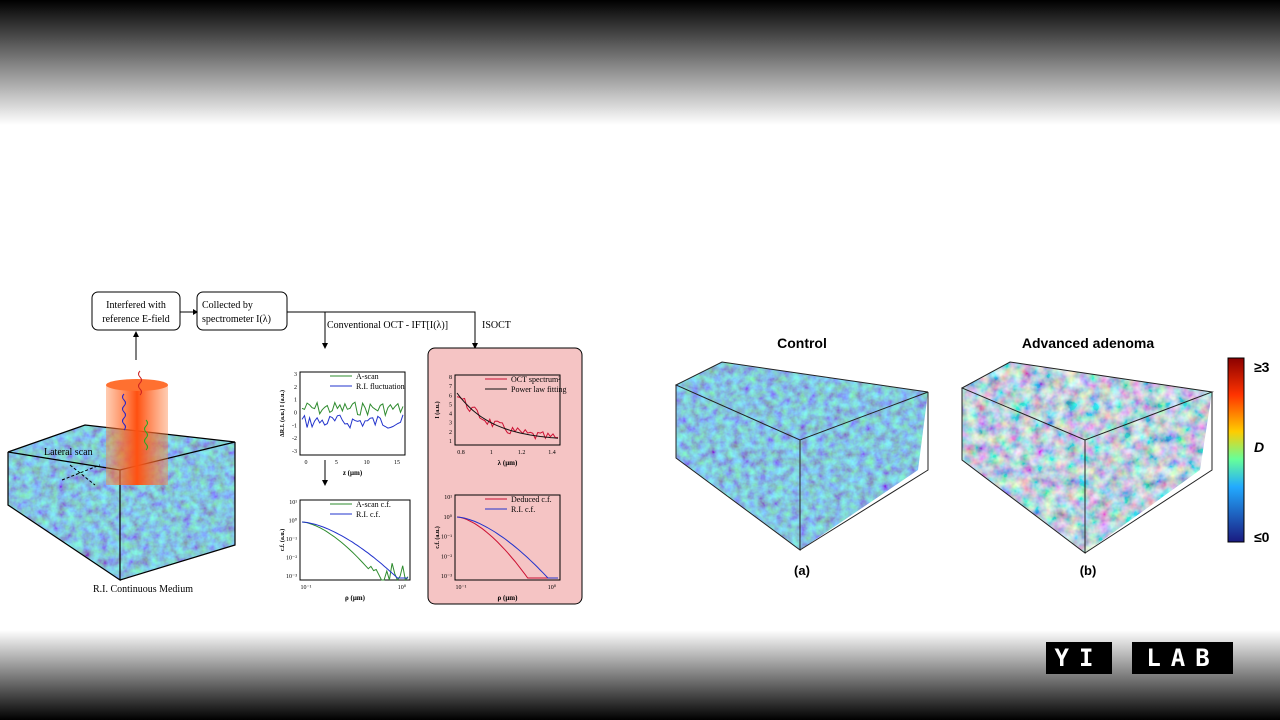  What do you see at coordinates (539, 389) in the screenshot?
I see `legend-label: Power law fitting` at bounding box center [539, 389].